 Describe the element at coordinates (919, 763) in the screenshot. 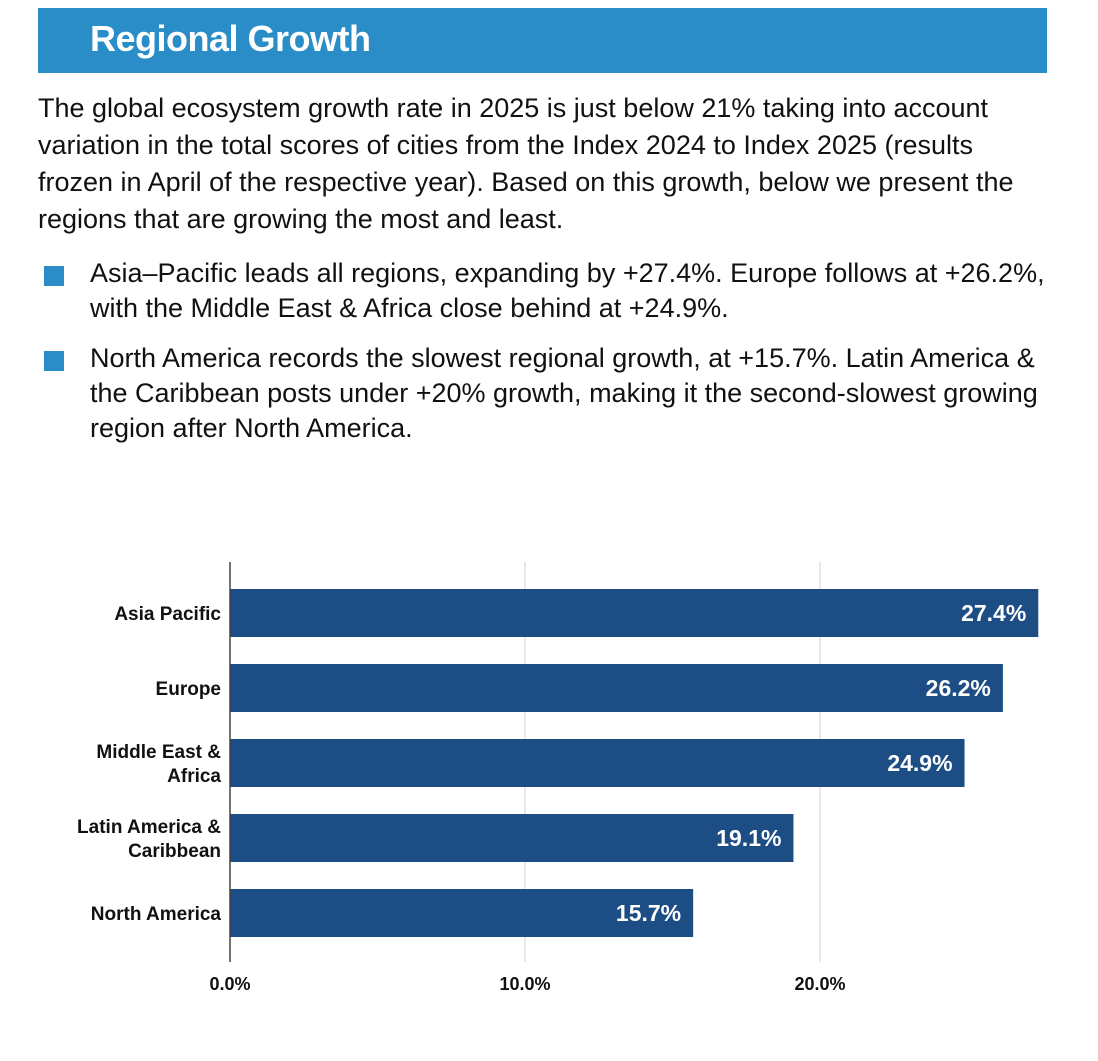

I see `data-label: 24.9%` at that location.